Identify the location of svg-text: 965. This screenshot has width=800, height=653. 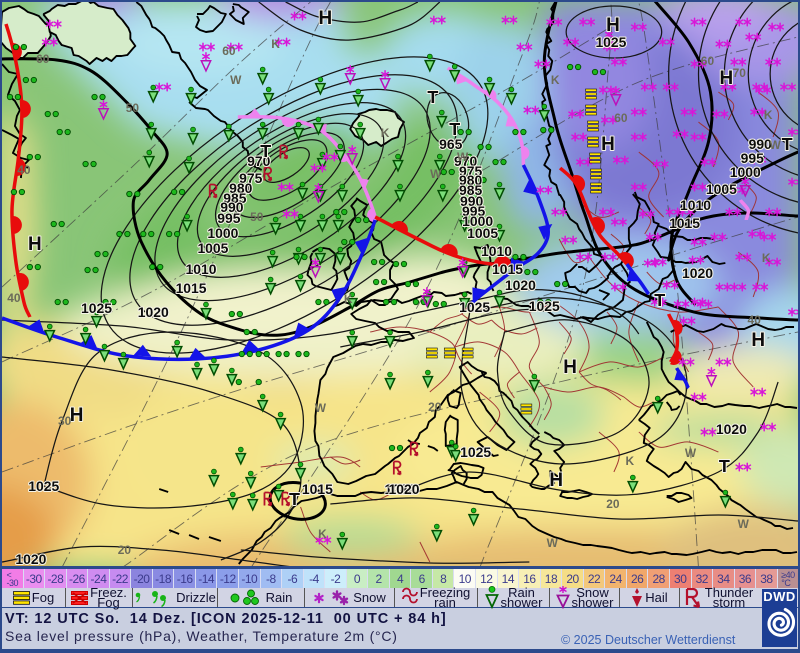
(450, 144).